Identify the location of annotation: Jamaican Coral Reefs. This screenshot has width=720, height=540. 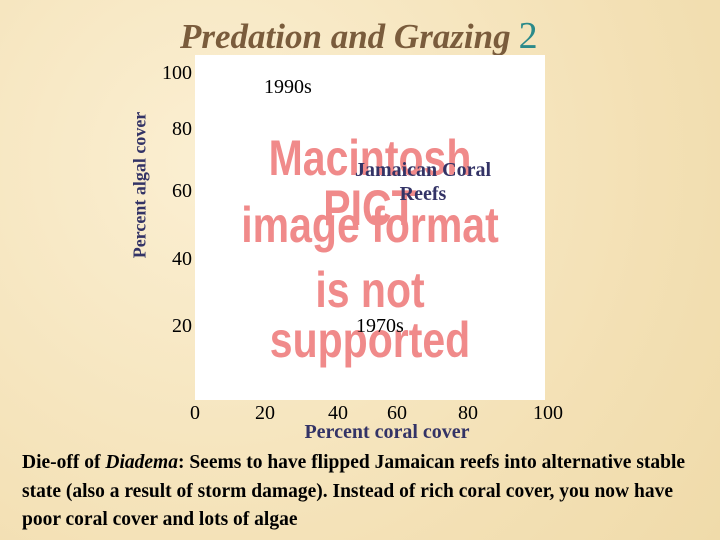
(423, 182).